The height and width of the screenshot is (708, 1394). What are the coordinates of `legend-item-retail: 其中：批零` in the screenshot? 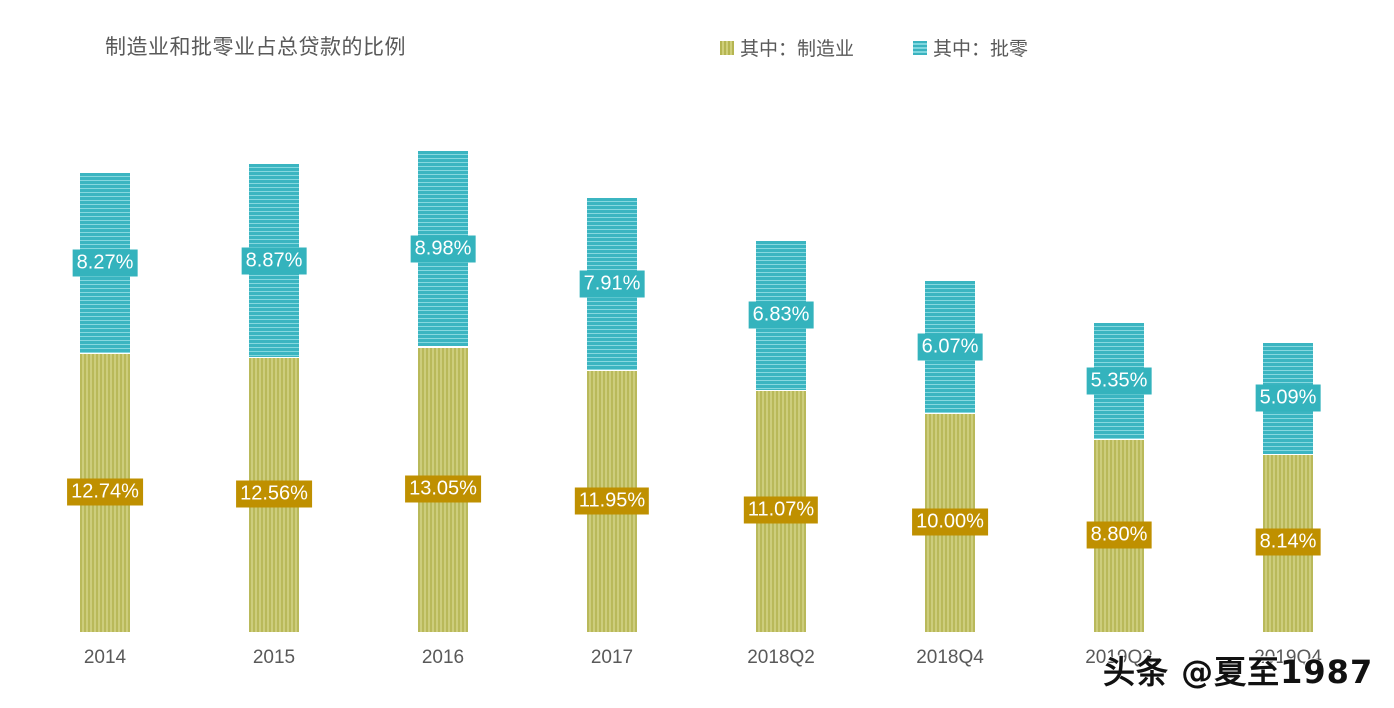 It's located at (970, 47).